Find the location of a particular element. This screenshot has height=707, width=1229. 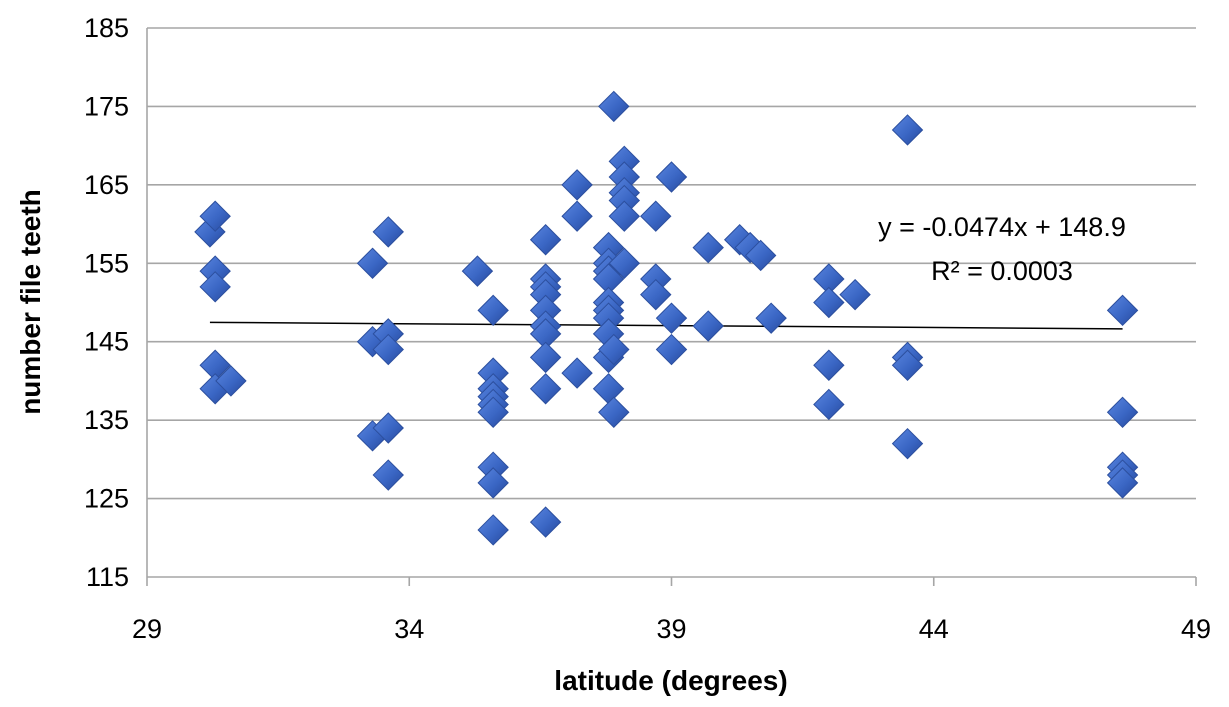

y-tick-label: 125 is located at coordinates (106, 499).